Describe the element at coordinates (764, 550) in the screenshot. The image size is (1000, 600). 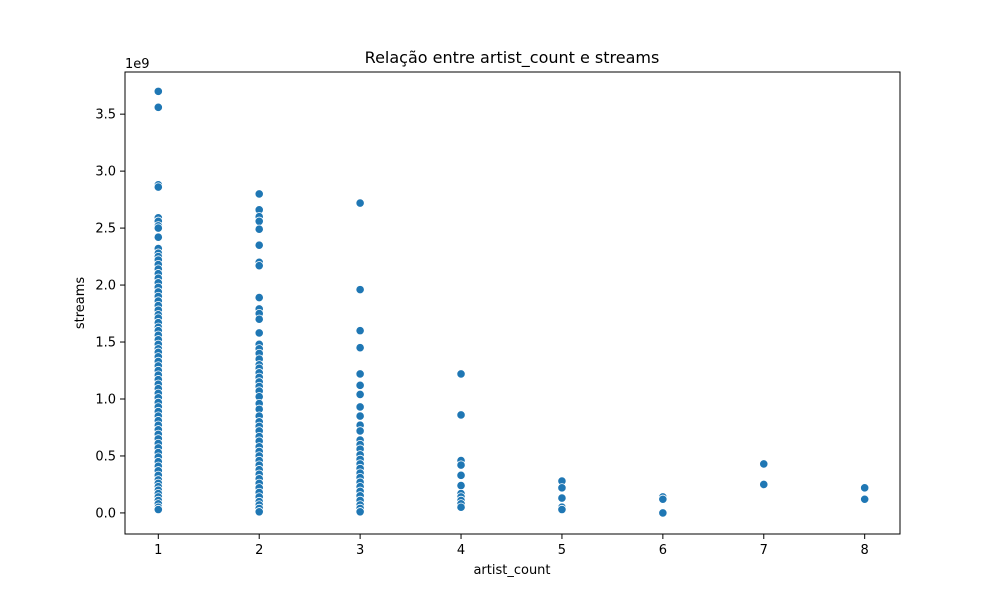
I see `x-tick-label: 7` at that location.